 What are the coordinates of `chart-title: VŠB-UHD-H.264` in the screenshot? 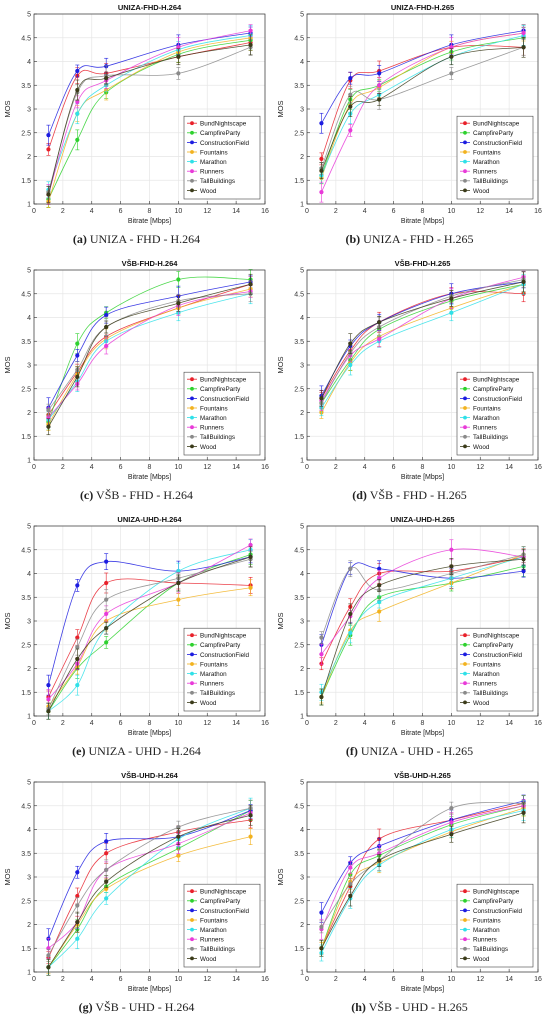 It's located at (150, 775).